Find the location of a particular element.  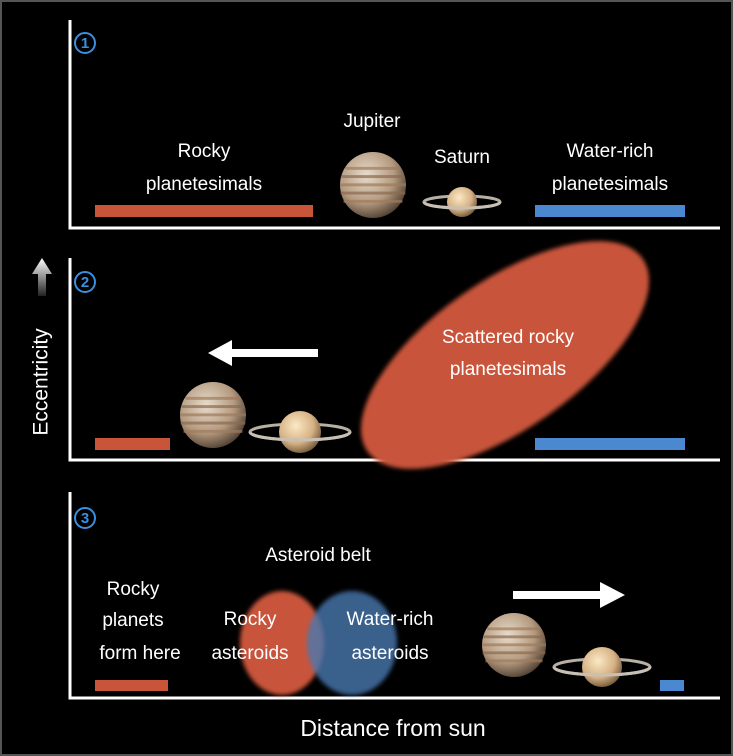

panel-number: 3 is located at coordinates (85, 518).